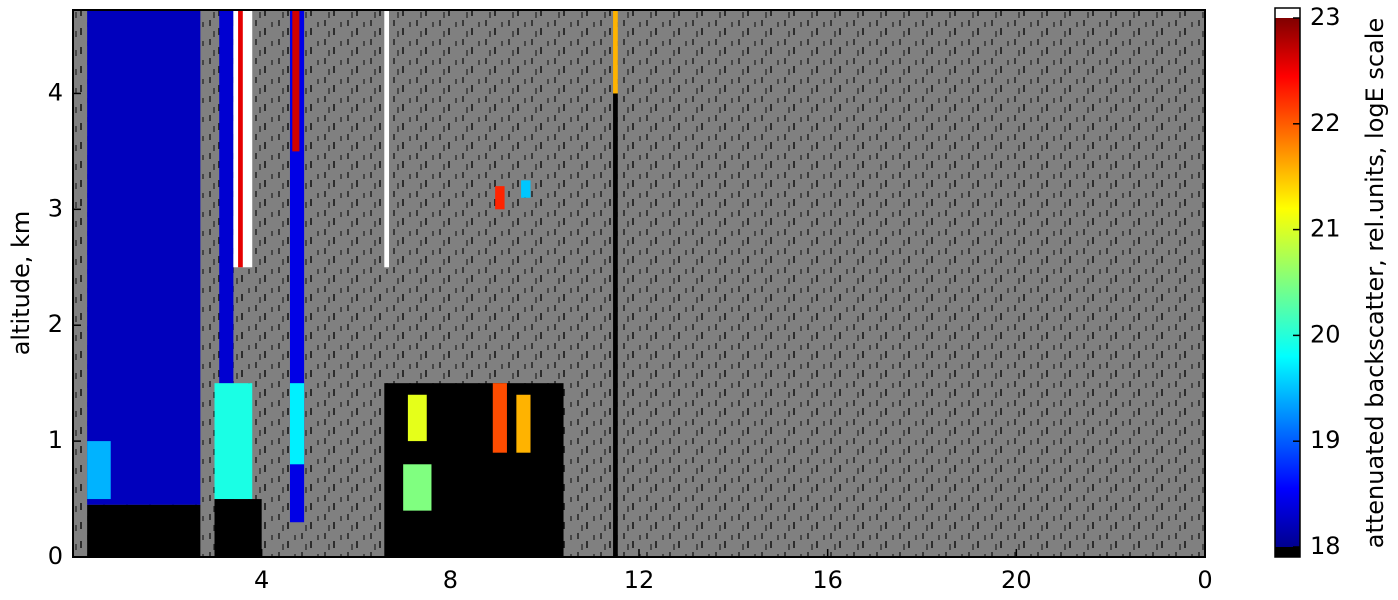 The height and width of the screenshot is (600, 1398). What do you see at coordinates (55, 440) in the screenshot?
I see `y-tick-label: 1` at bounding box center [55, 440].